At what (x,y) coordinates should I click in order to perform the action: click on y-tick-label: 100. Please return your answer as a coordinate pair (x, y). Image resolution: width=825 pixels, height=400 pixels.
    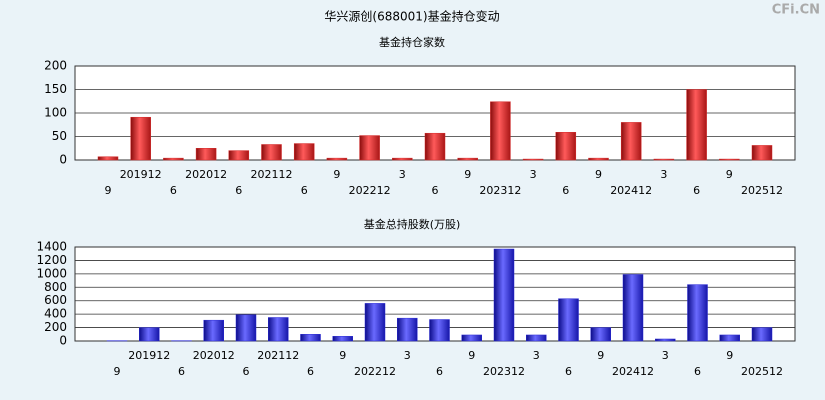
    Looking at the image, I should click on (55, 113).